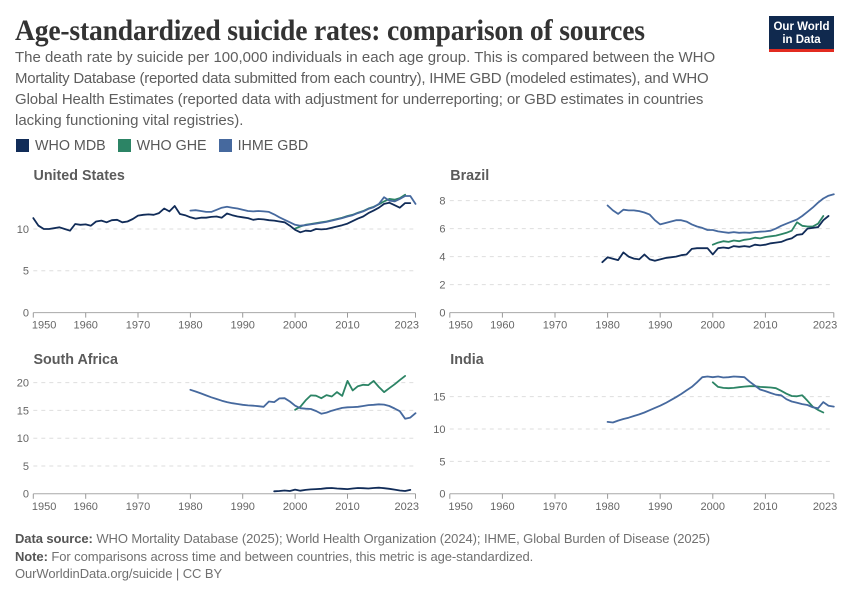 This screenshot has height=600, width=850. Describe the element at coordinates (469, 176) in the screenshot. I see `svg-text: Brazil` at that location.